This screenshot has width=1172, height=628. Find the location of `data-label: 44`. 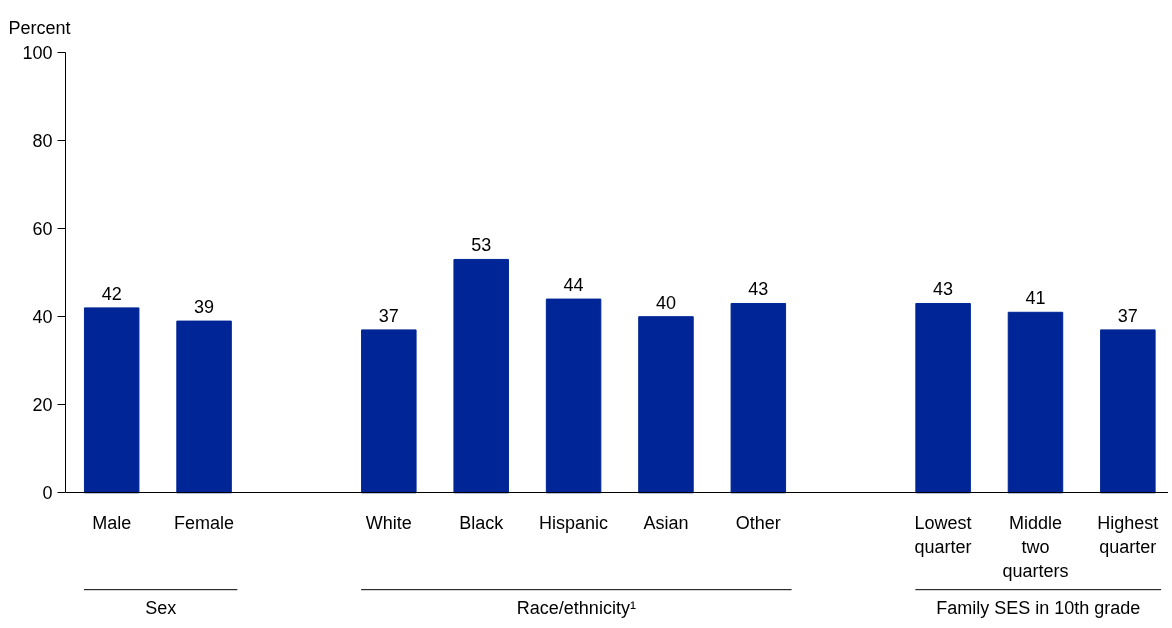

data-label: 44 is located at coordinates (573, 285).